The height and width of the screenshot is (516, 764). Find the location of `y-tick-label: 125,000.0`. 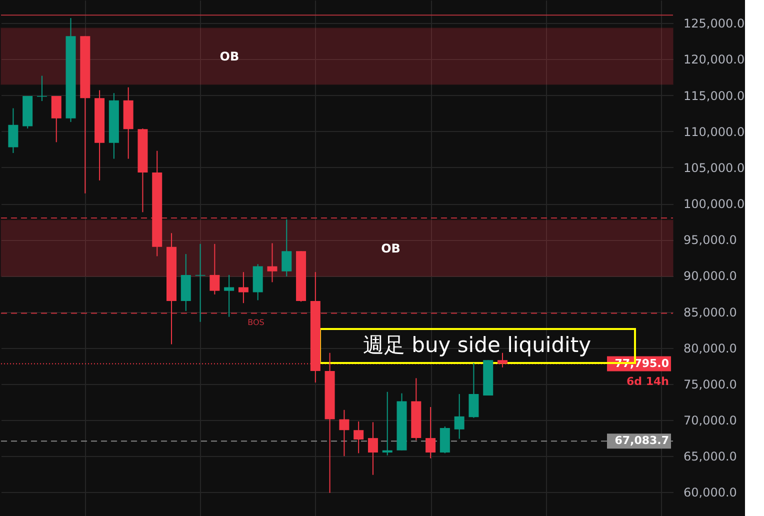

y-tick-label: 125,000.0 is located at coordinates (714, 23).